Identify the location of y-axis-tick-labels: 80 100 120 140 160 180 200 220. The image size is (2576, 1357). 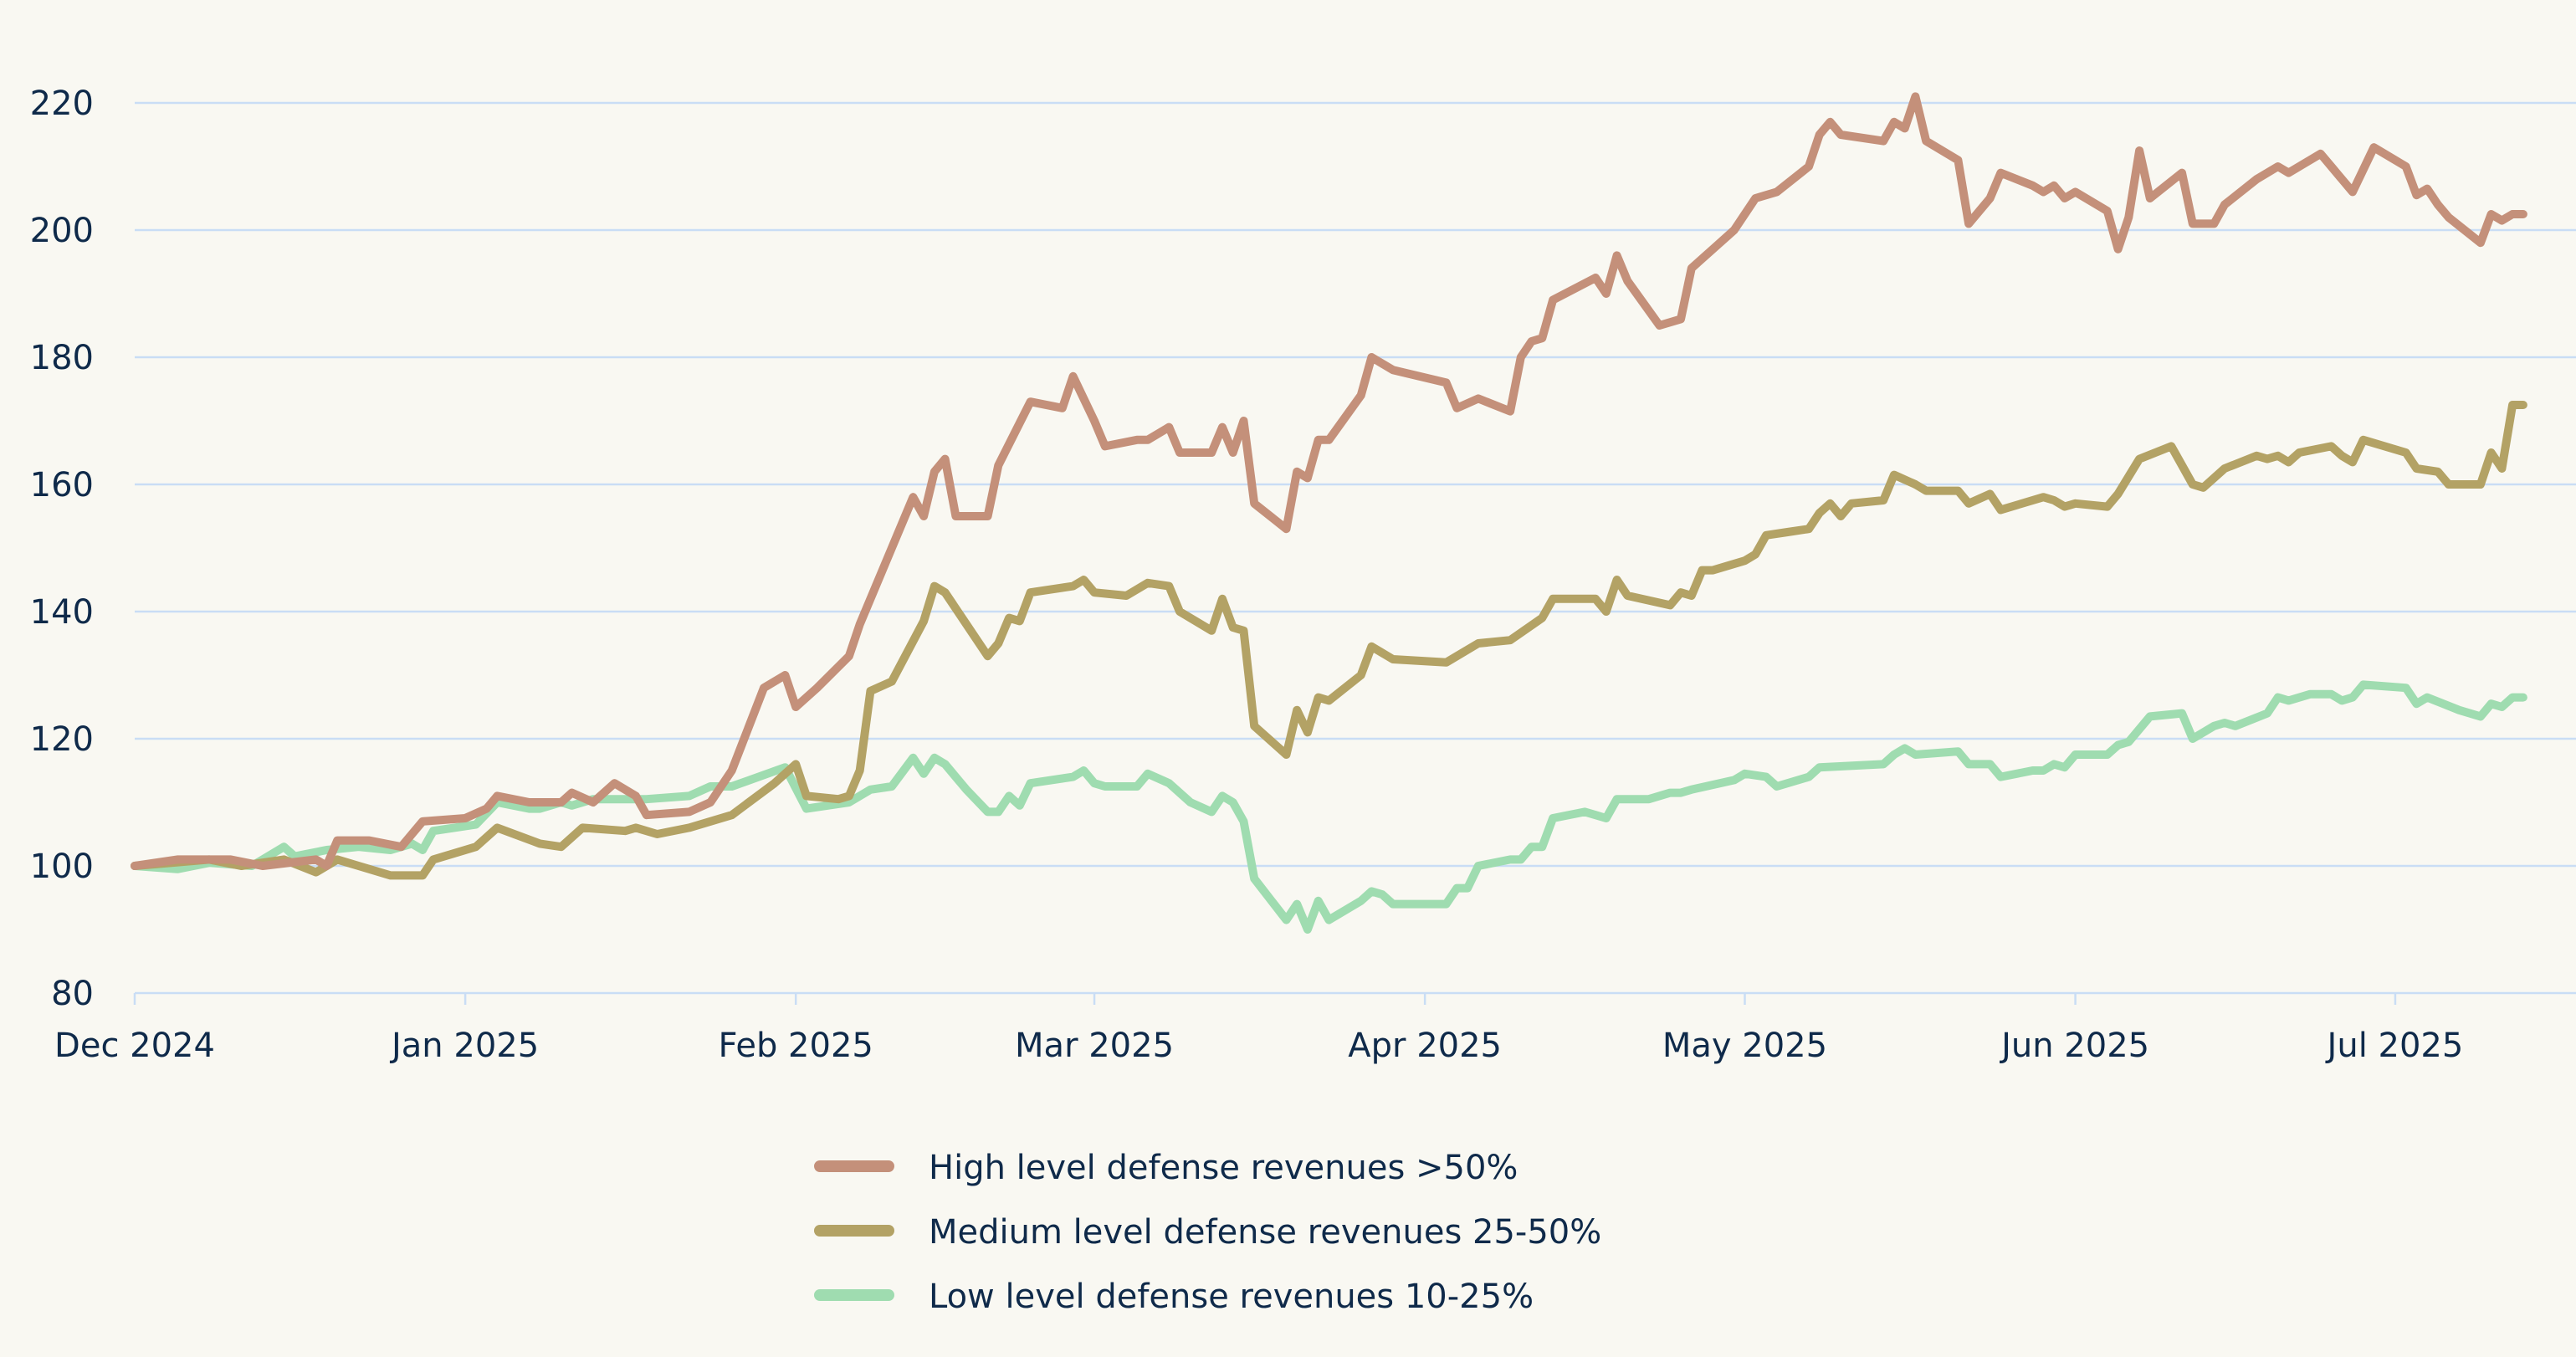
(62, 548).